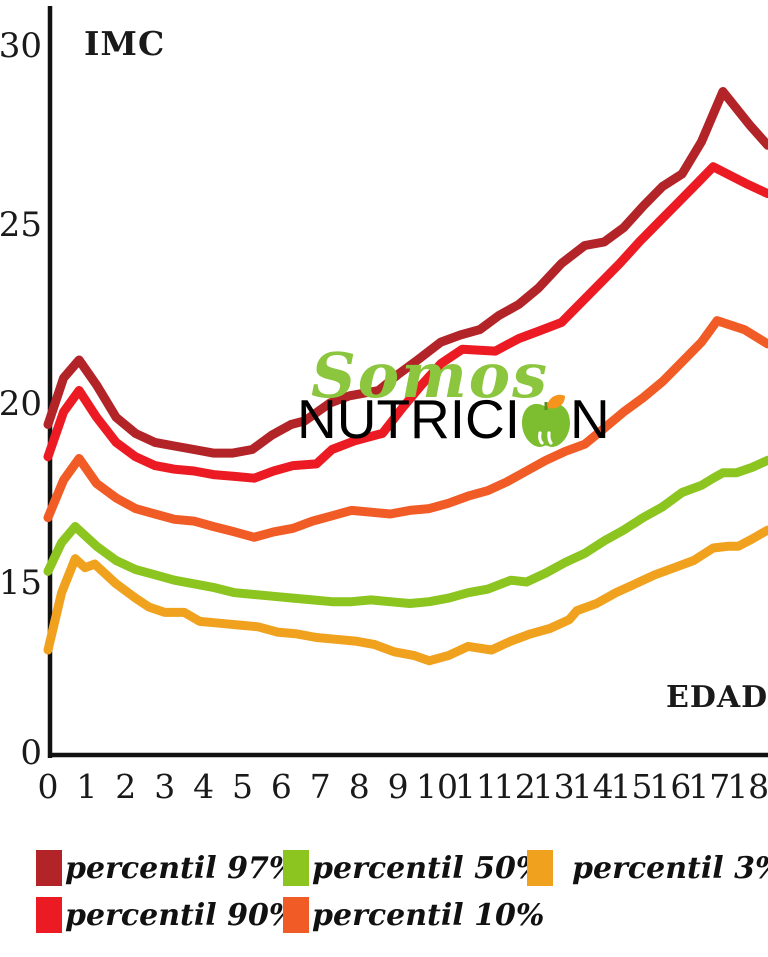 The width and height of the screenshot is (768, 957). Describe the element at coordinates (593, 786) in the screenshot. I see `x-tick-14: 14` at that location.